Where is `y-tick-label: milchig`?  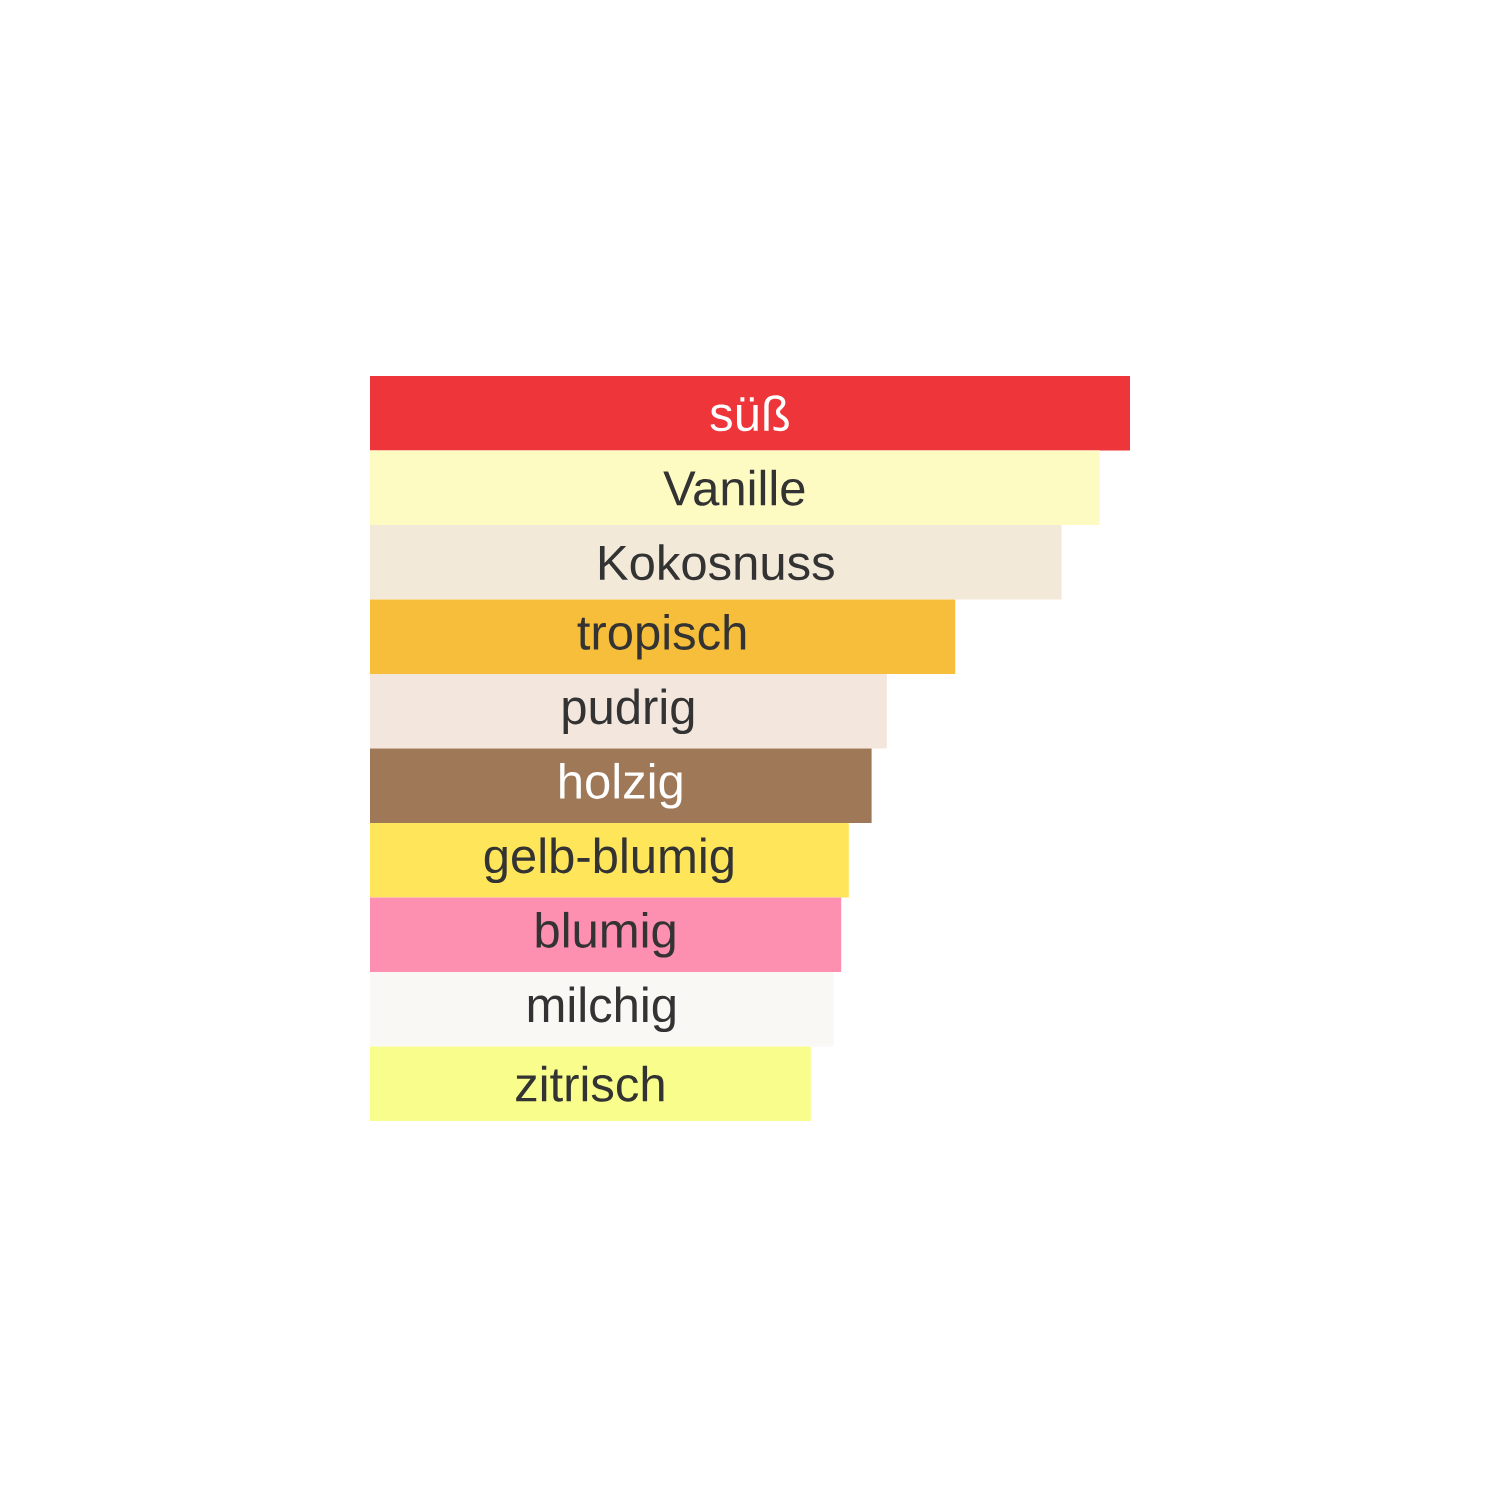 y-tick-label: milchig is located at coordinates (601, 1009).